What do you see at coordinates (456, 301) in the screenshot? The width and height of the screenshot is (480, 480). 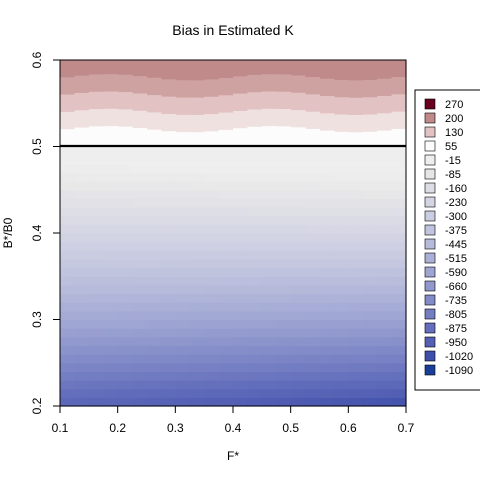 I see `legend-label: -735` at bounding box center [456, 301].